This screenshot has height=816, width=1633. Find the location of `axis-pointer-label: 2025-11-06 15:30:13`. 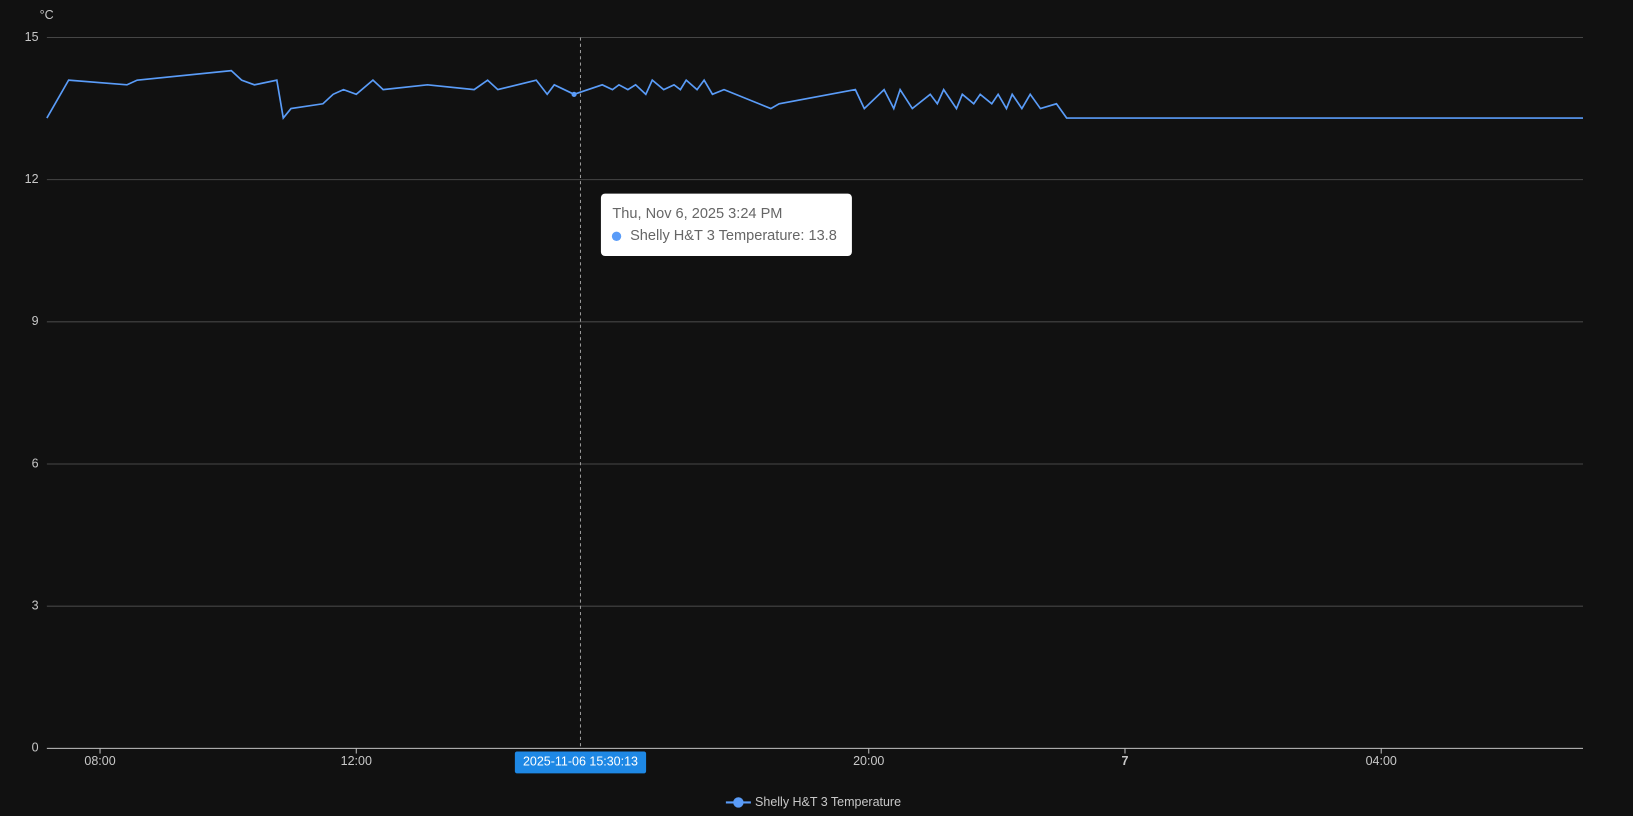

axis-pointer-label: 2025-11-06 15:30:13 is located at coordinates (580, 762).